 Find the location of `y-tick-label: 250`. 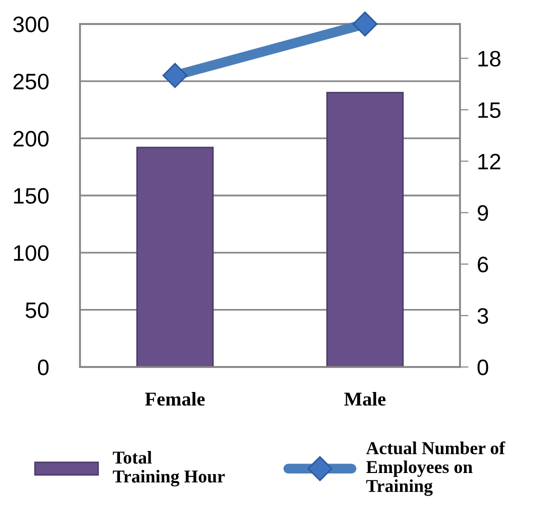

y-tick-label: 250 is located at coordinates (31, 82).